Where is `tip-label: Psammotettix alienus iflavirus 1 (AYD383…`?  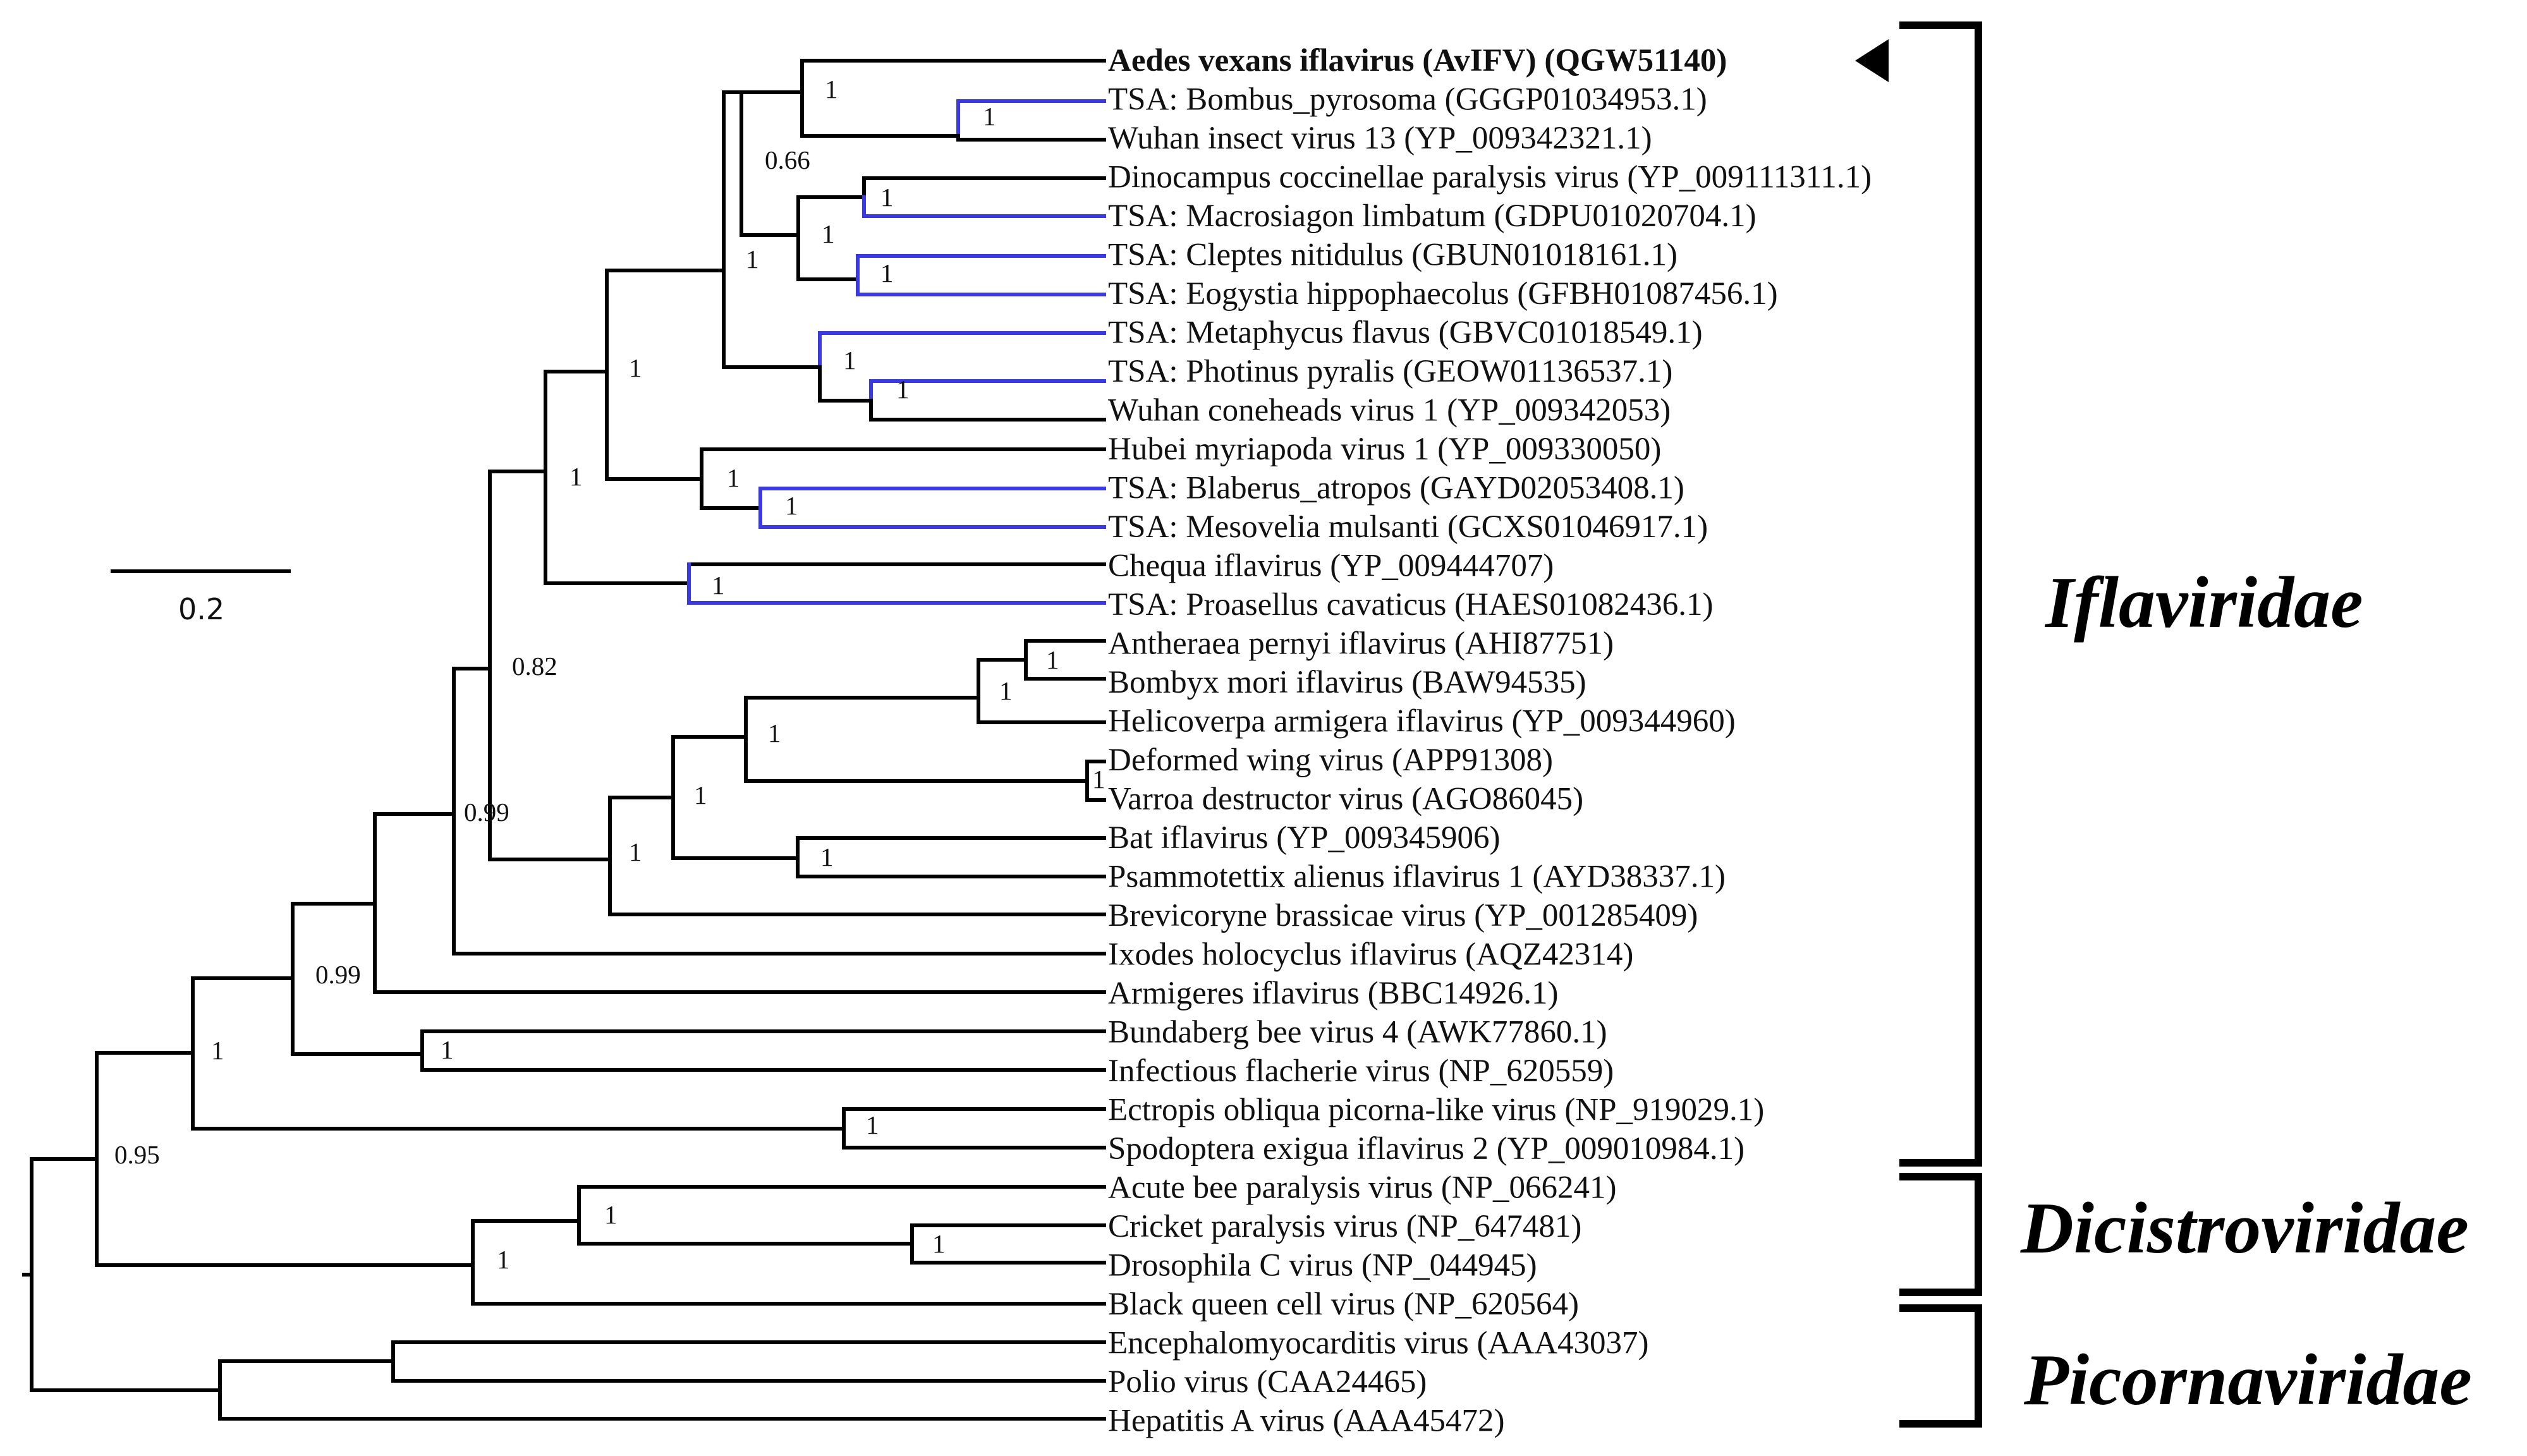
tip-label: Psammotettix alienus iflavirus 1 (AYD383… is located at coordinates (1417, 877).